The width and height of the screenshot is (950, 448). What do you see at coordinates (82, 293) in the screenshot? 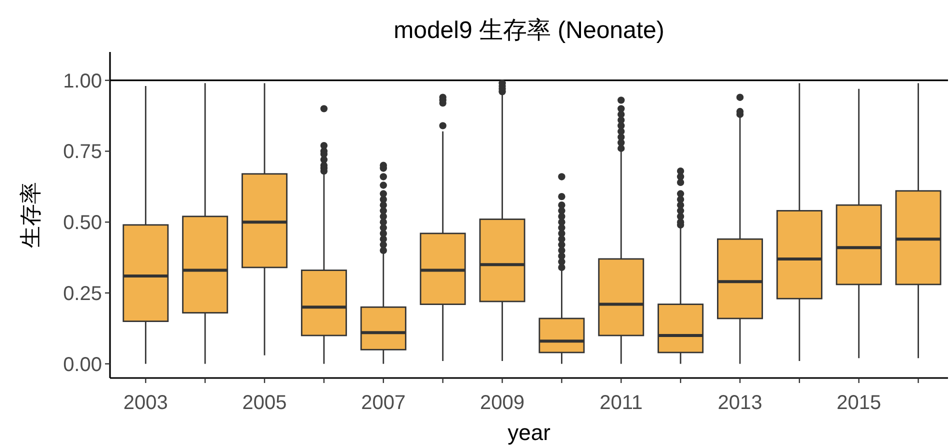
I see `y-tick-label: 0.25` at bounding box center [82, 293].